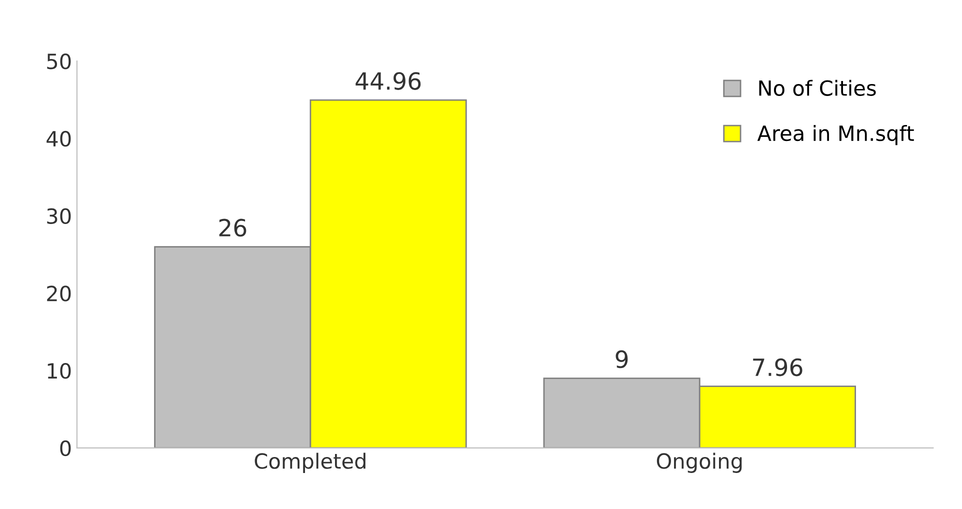  What do you see at coordinates (65, 448) in the screenshot?
I see `y-tick-label: 0` at bounding box center [65, 448].